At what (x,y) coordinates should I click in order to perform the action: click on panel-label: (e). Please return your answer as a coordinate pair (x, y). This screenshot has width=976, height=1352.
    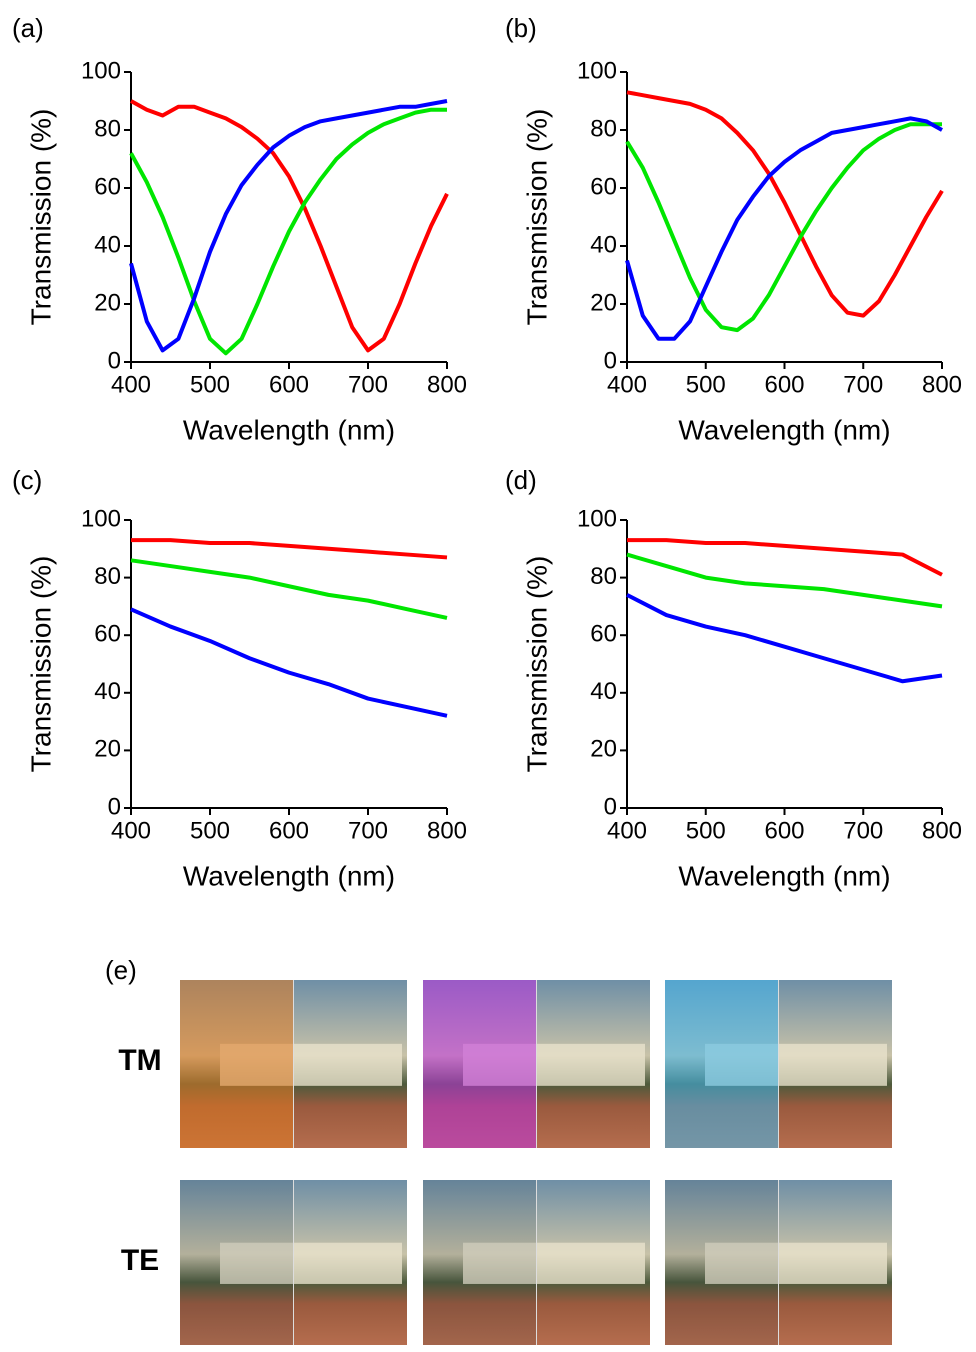
    Looking at the image, I should click on (121, 970).